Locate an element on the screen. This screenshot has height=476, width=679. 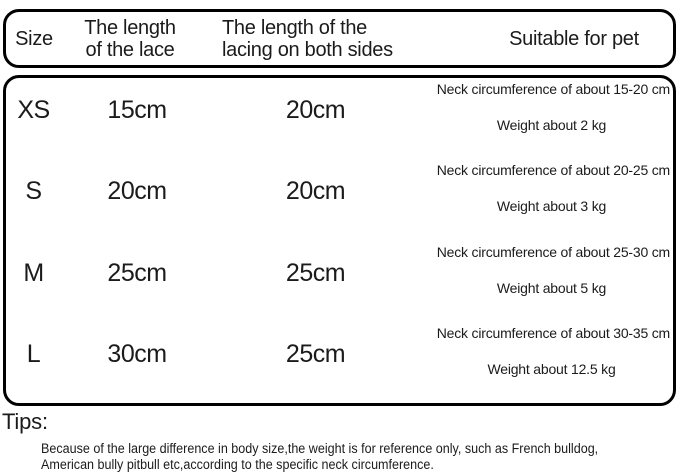
weight-text: Weight about 5 kg is located at coordinates (551, 287).